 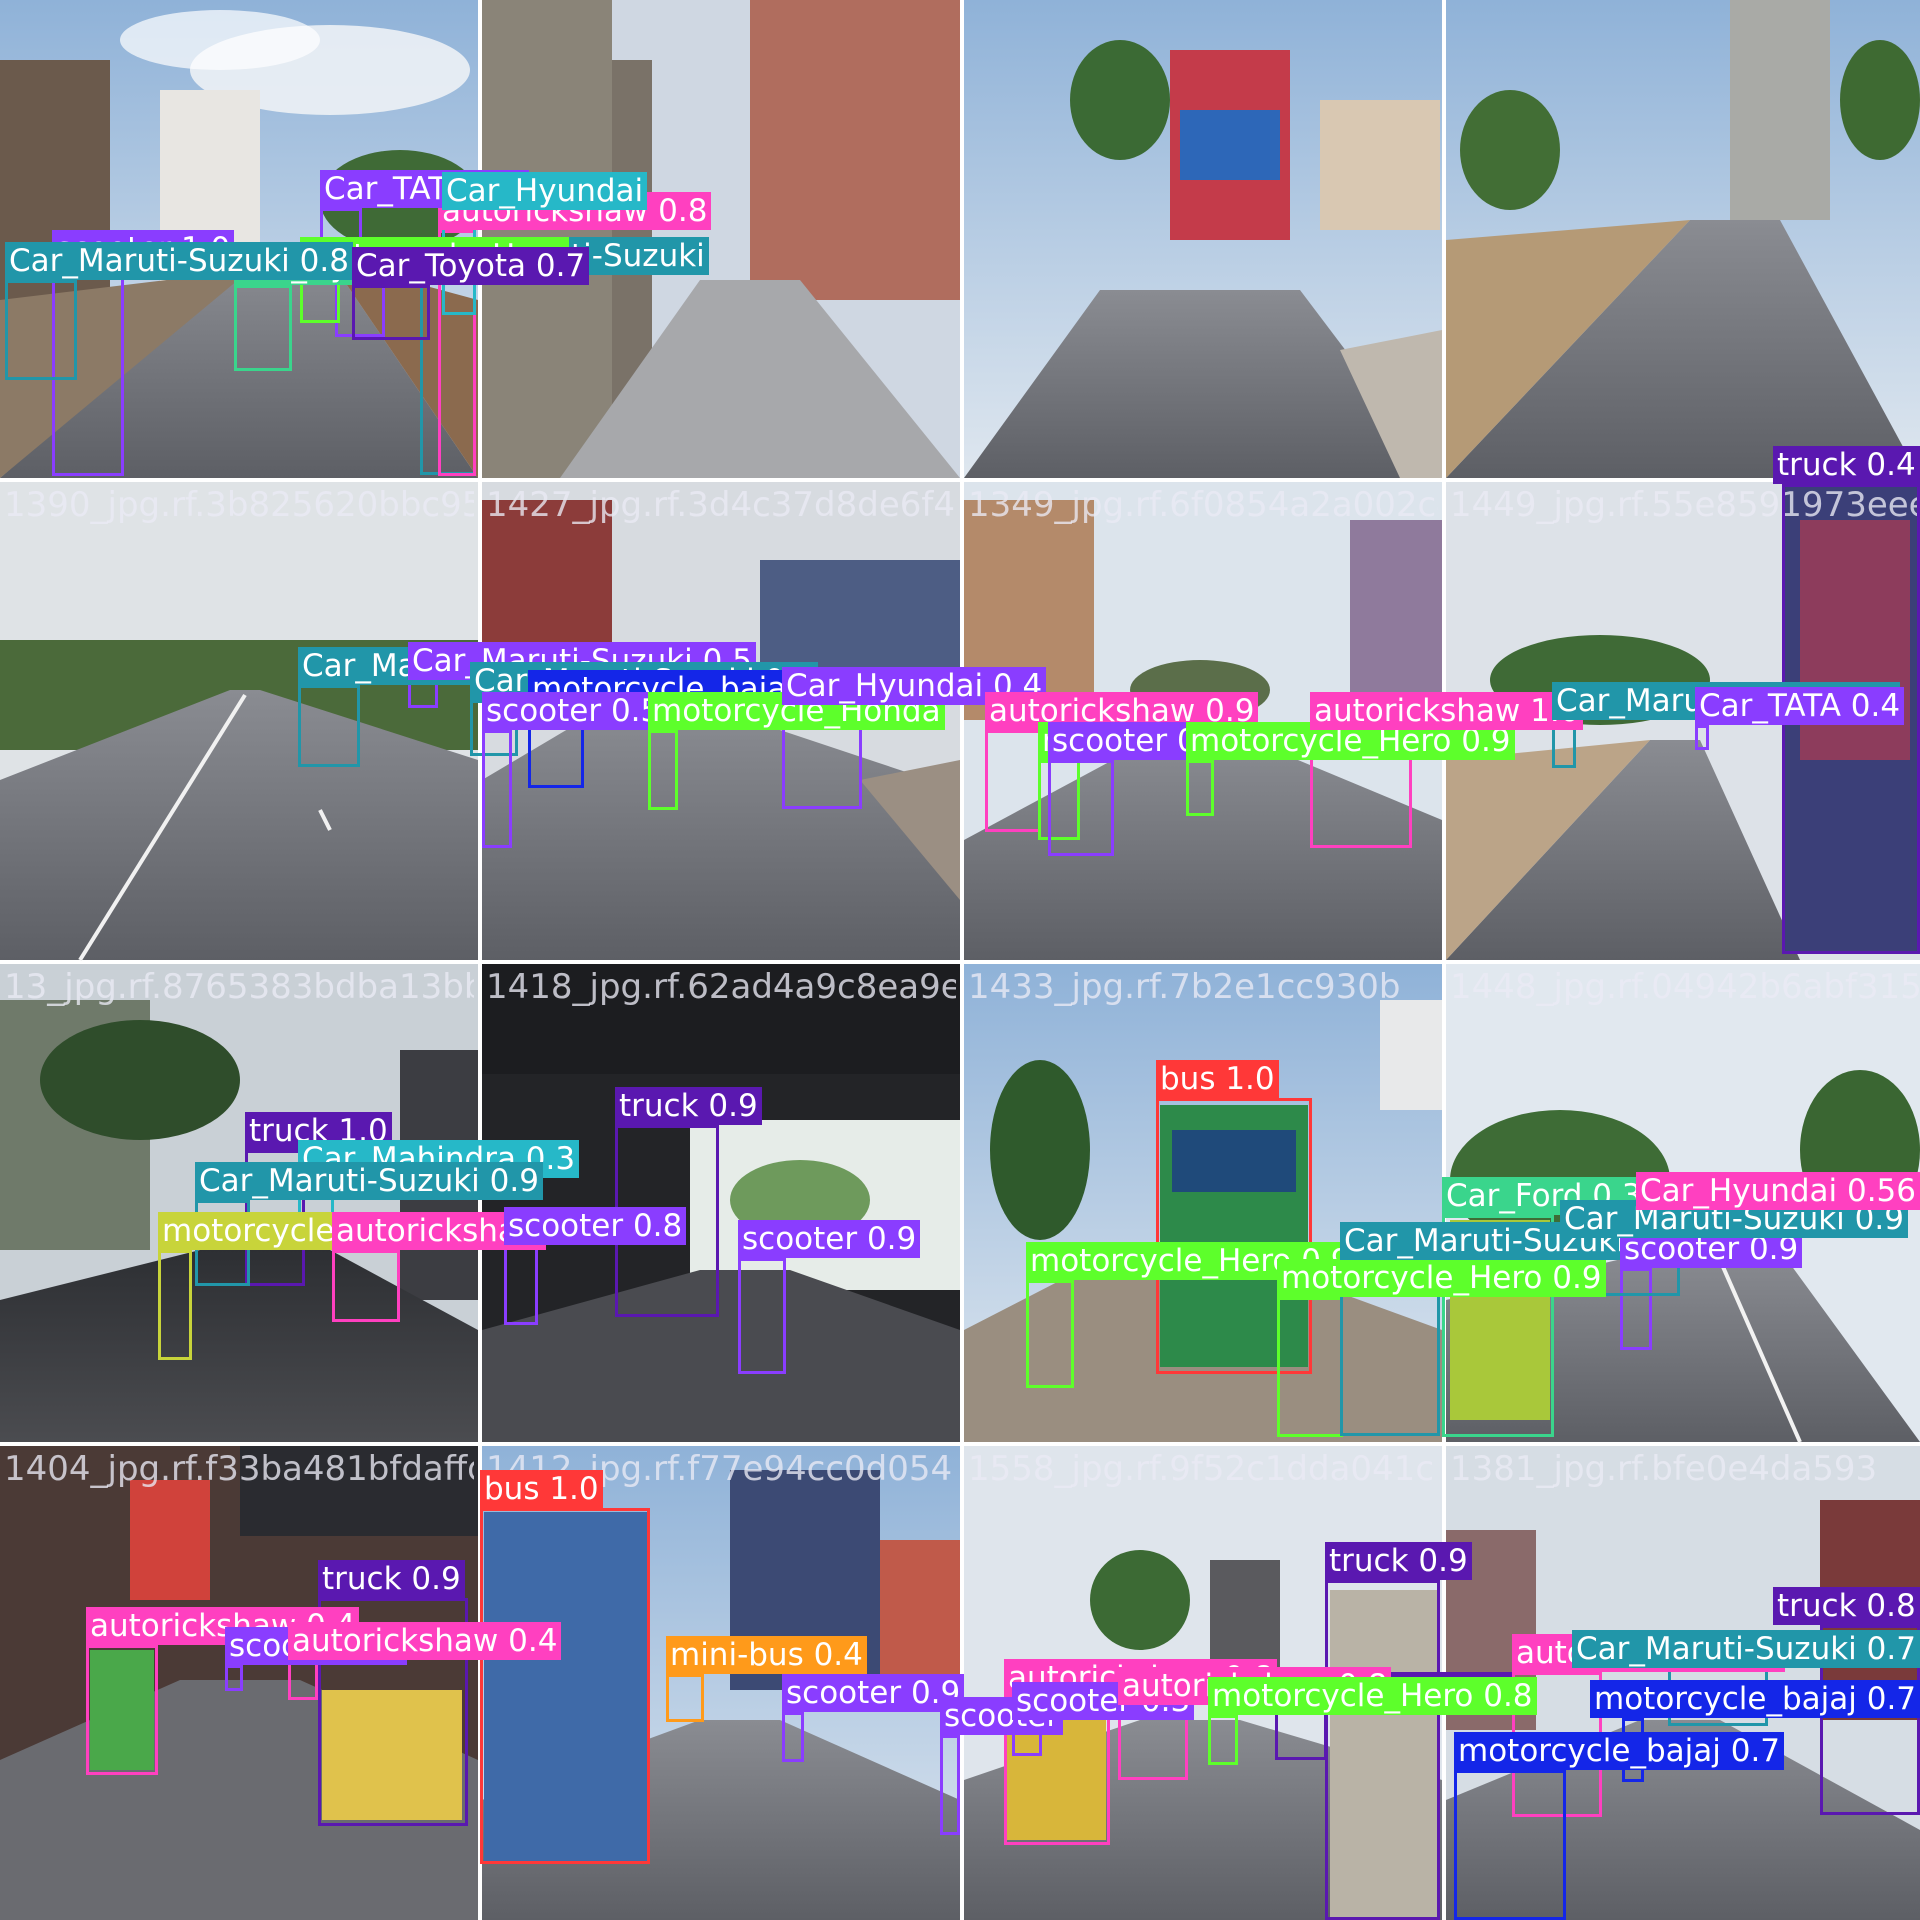 What do you see at coordinates (1372, 1696) in the screenshot?
I see `detection-label: motorcycle_Hero 0.8` at bounding box center [1372, 1696].